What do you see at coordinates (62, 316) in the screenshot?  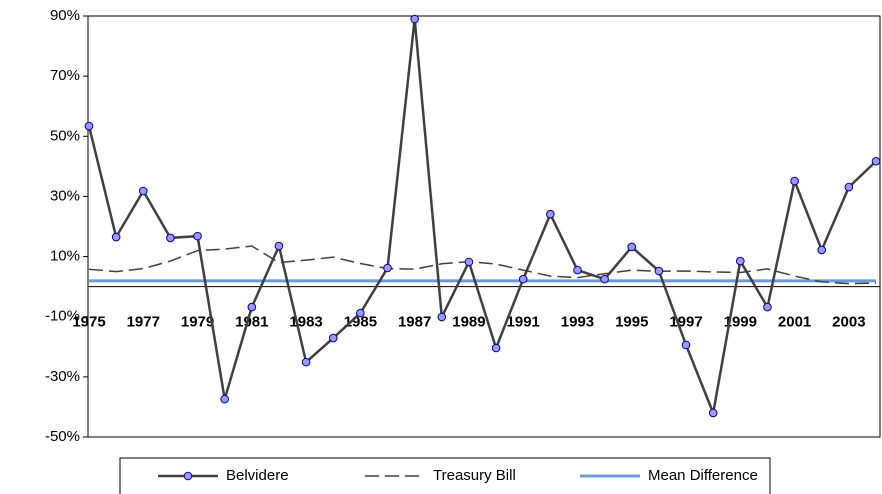 I see `y-tick-label: -10%` at bounding box center [62, 316].